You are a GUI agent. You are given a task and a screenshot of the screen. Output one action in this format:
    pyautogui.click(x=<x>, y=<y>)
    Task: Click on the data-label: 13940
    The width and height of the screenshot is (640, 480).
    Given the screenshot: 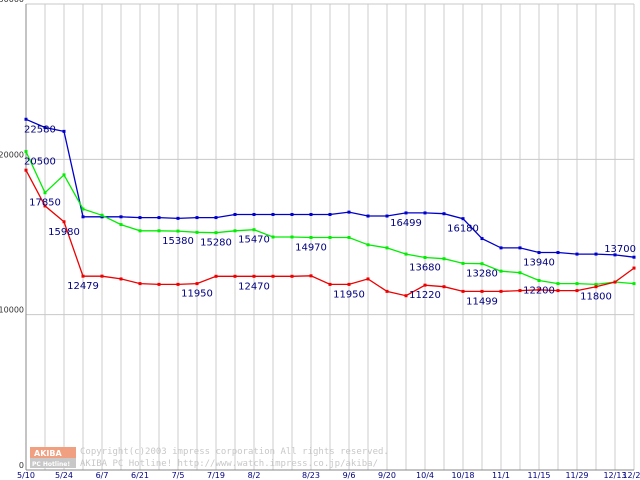 What is the action you would take?
    pyautogui.click(x=539, y=263)
    